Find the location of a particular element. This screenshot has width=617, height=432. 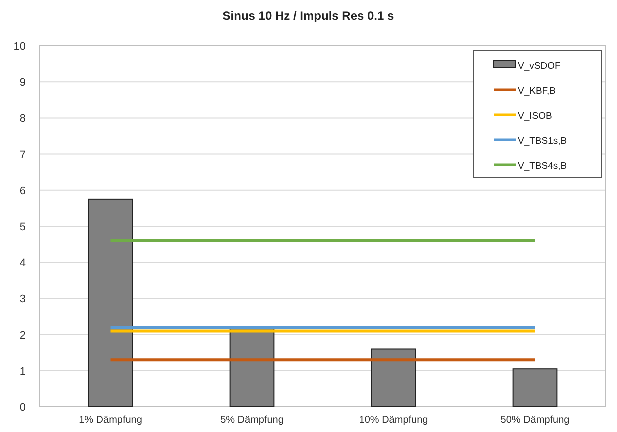

legend-label: V_TBS4s,B is located at coordinates (543, 166).